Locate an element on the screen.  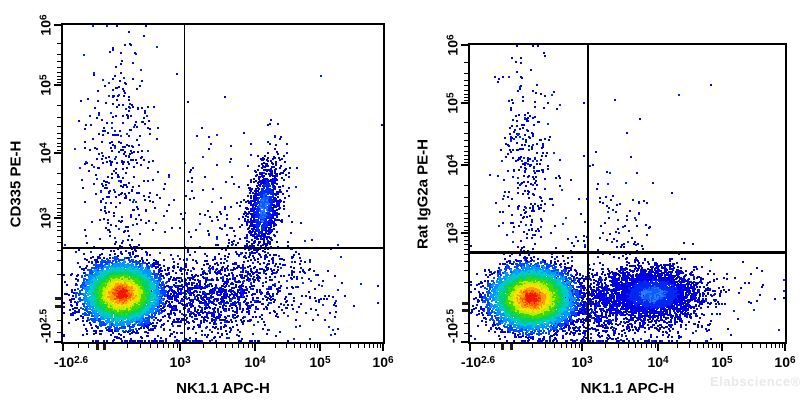
y-tick-label: 103 is located at coordinates (452, 233).